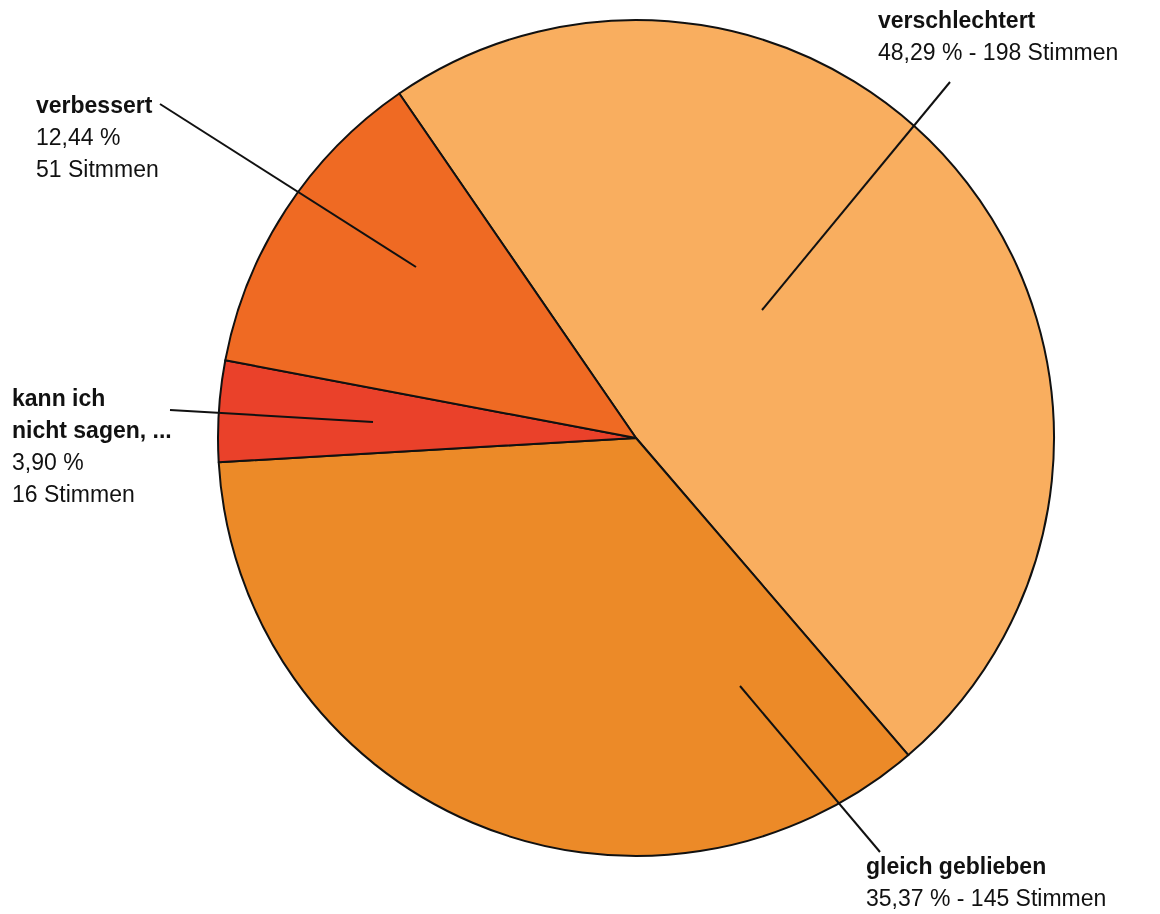  I want to click on slice-label: verbessert, so click(94, 105).